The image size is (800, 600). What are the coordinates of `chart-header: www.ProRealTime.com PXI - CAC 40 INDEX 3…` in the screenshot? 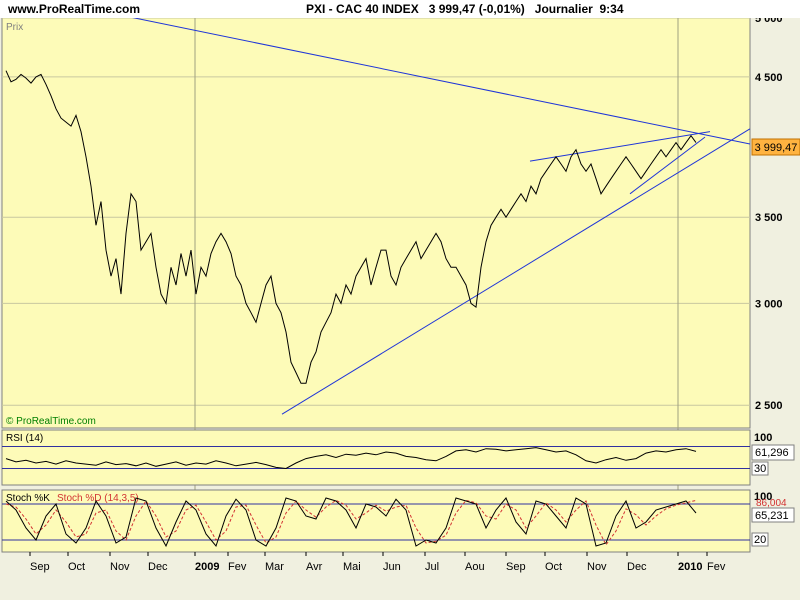 It's located at (400, 9).